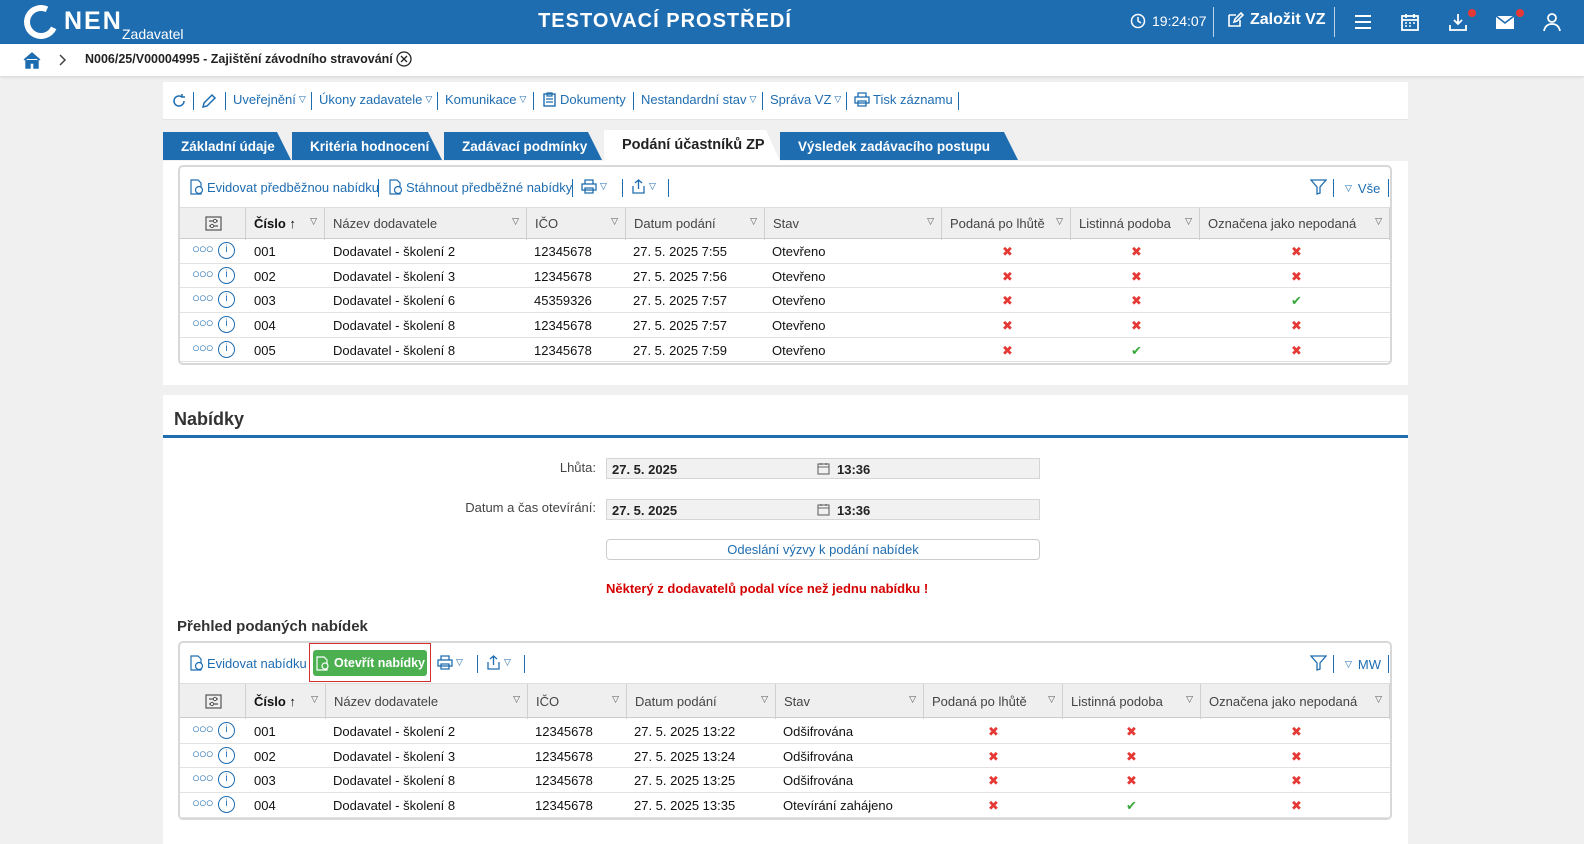  I want to click on pencil-icon, so click(209, 101).